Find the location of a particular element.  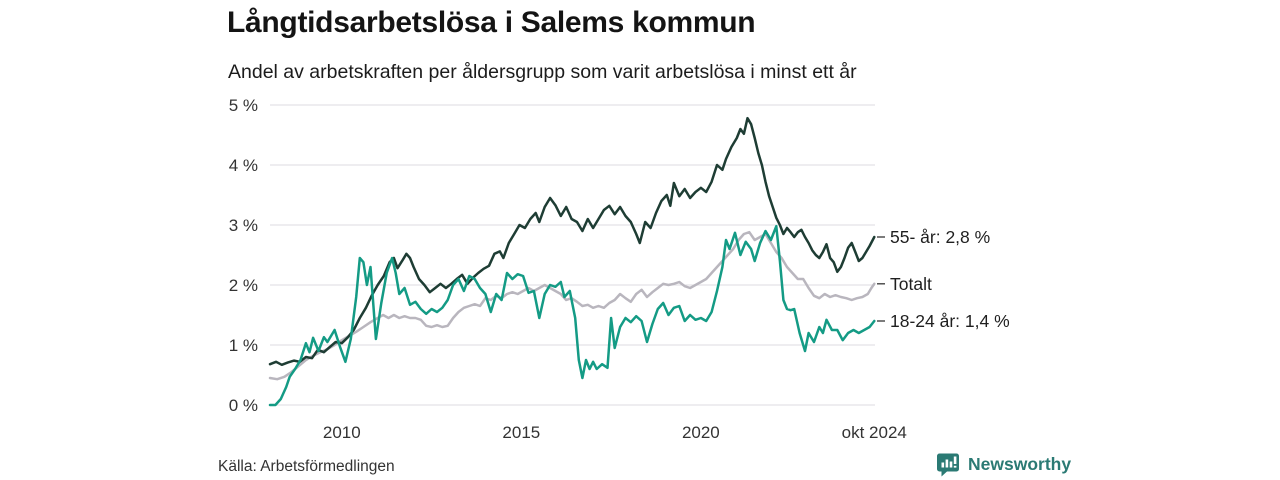

series-end-label-55-ar: 55- år: 2,8 % is located at coordinates (940, 237).